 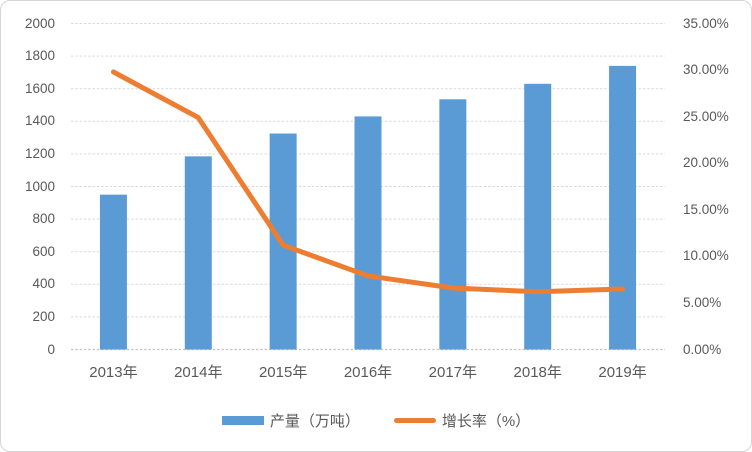 What do you see at coordinates (198, 253) in the screenshot?
I see `bar-2014年` at bounding box center [198, 253].